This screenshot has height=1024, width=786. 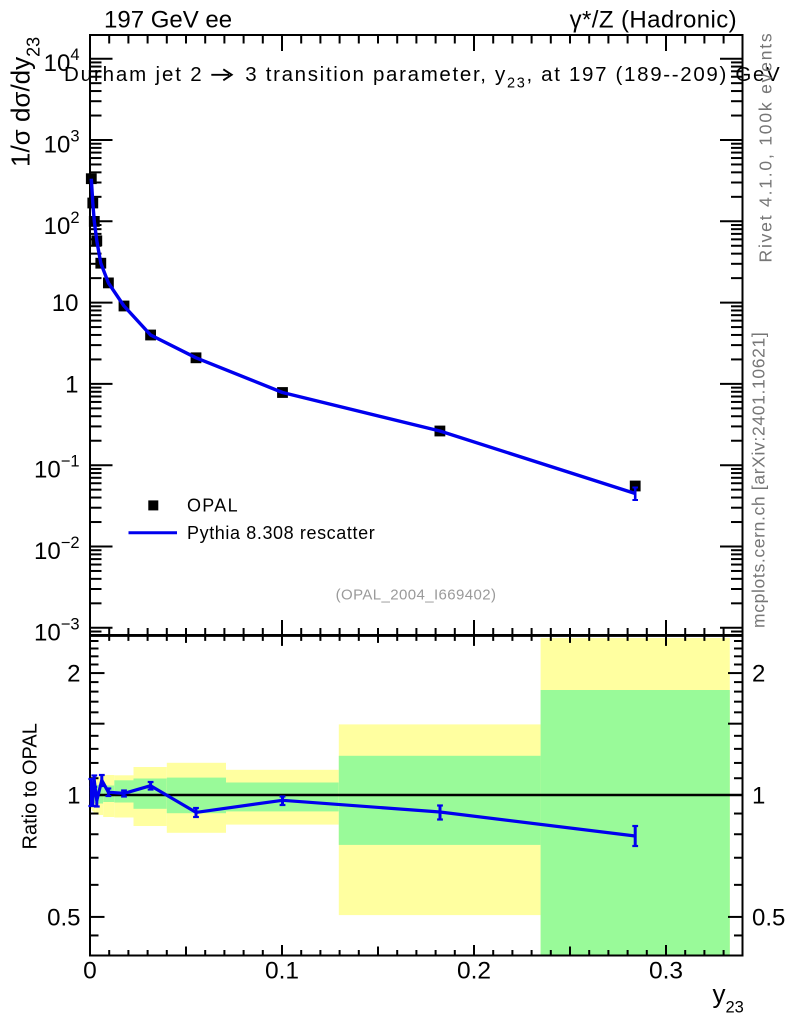 I want to click on svg-text: 0.1, so click(x=282, y=971).